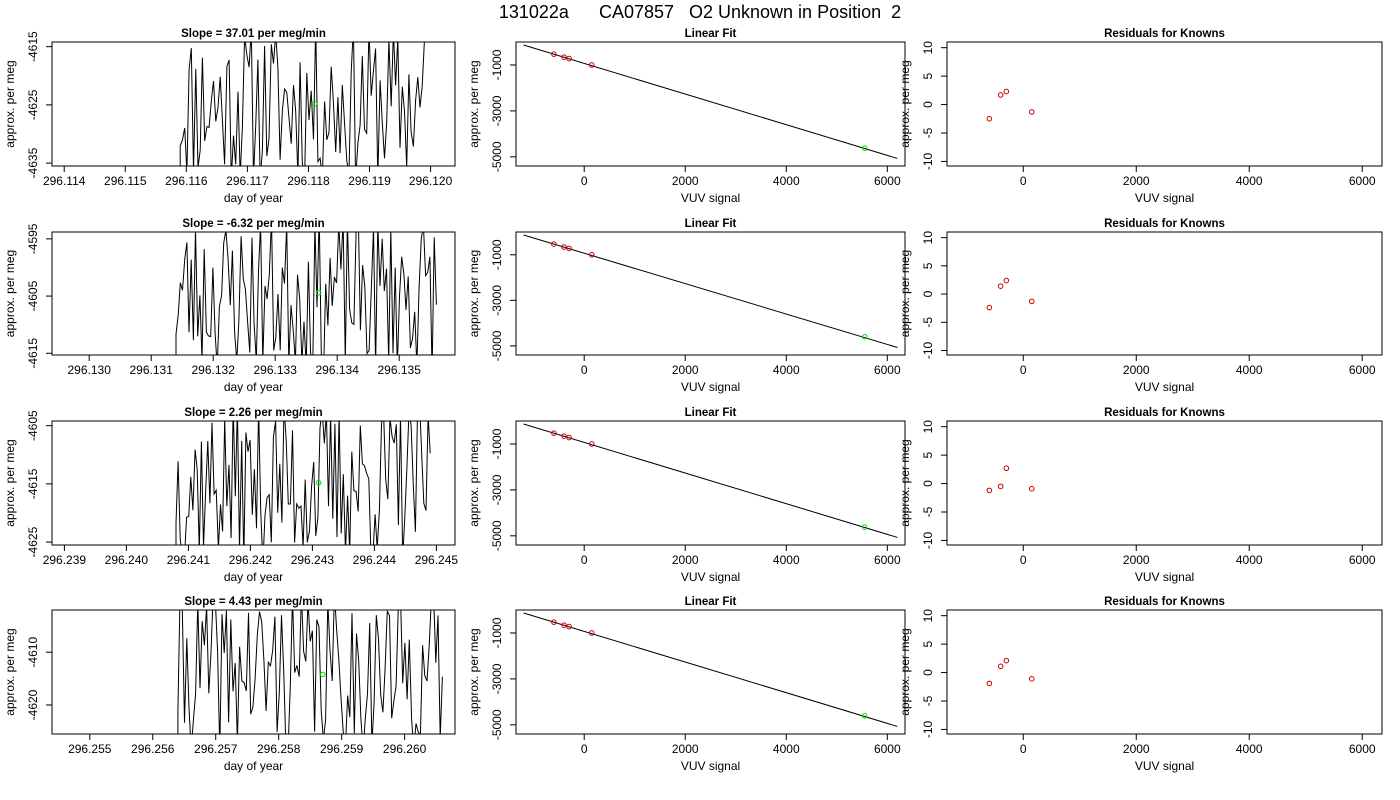 Image resolution: width=1400 pixels, height=800 pixels. Describe the element at coordinates (437, 560) in the screenshot. I see `x-tick-label: 296.245` at that location.